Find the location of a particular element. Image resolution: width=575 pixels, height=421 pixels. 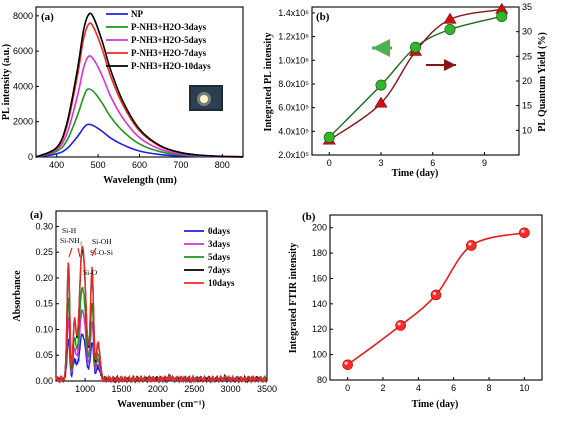

x-tick-label: 600 is located at coordinates (139, 165).